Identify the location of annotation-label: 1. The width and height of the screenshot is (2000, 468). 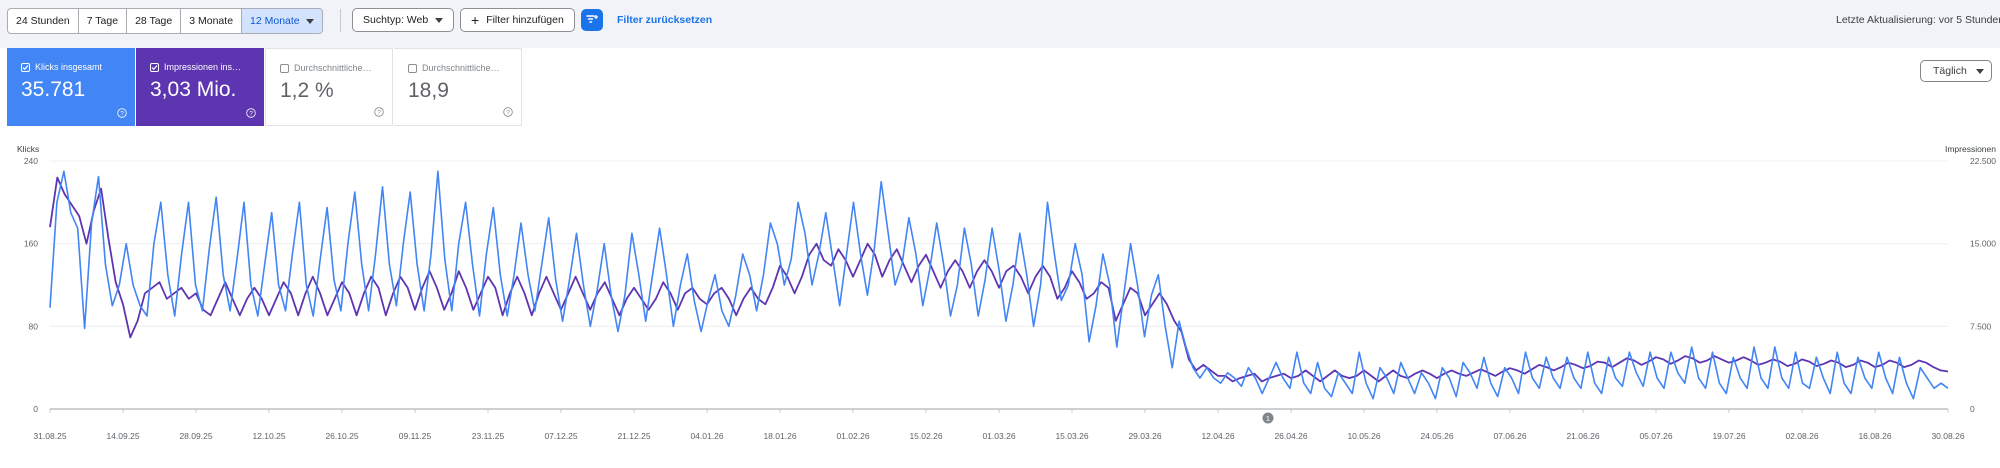
(1268, 418).